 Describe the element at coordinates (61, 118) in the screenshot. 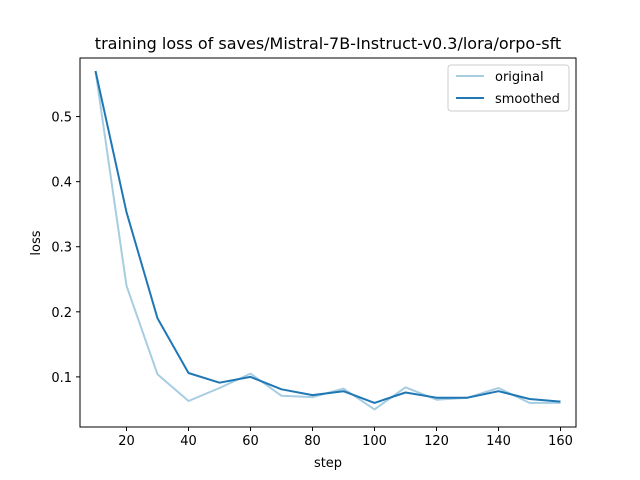

I see `y-tick-label: 0.5` at that location.